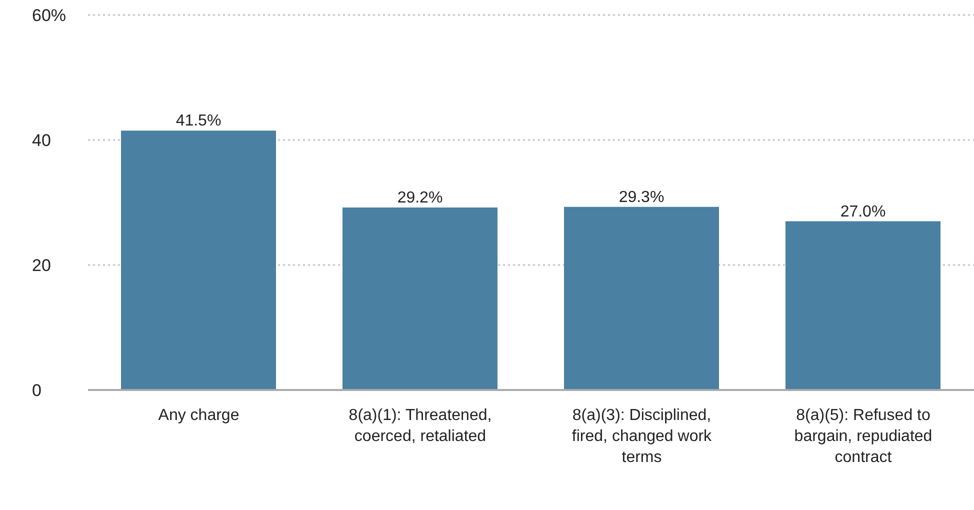 This screenshot has width=974, height=510. What do you see at coordinates (41, 140) in the screenshot?
I see `y-tick-label: 40` at bounding box center [41, 140].